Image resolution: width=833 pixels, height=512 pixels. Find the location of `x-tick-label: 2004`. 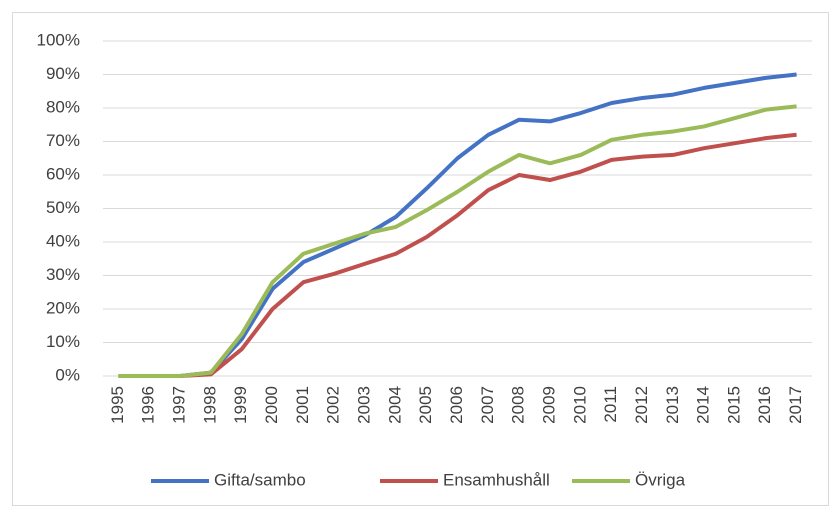

x-tick-label: 2004 is located at coordinates (394, 405).